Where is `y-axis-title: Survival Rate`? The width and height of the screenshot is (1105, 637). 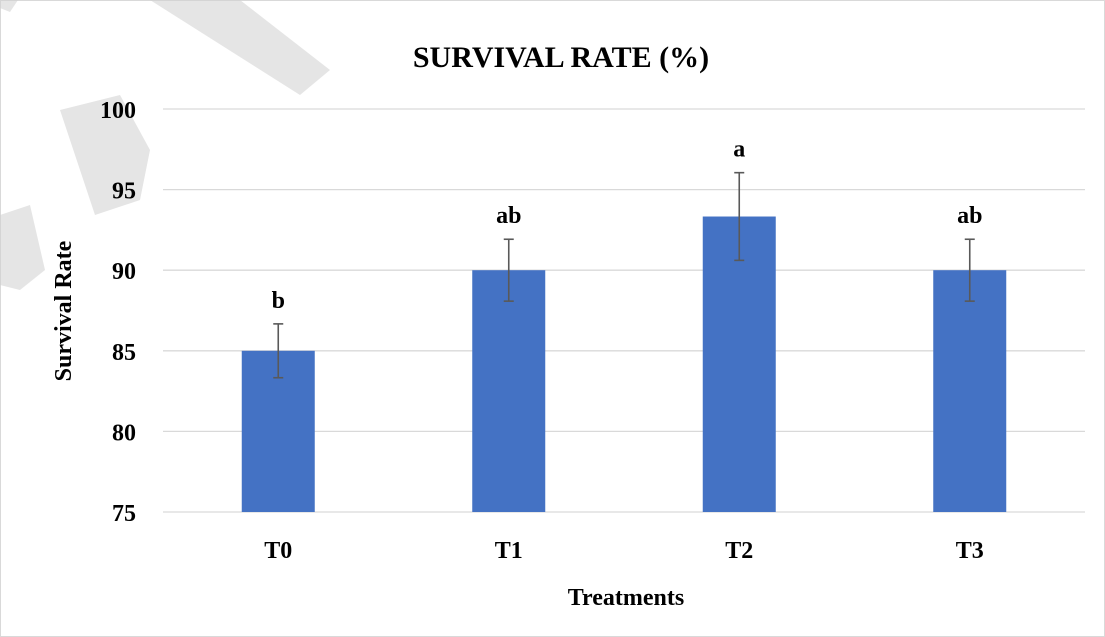
y-axis-title: Survival Rate is located at coordinates (64, 310).